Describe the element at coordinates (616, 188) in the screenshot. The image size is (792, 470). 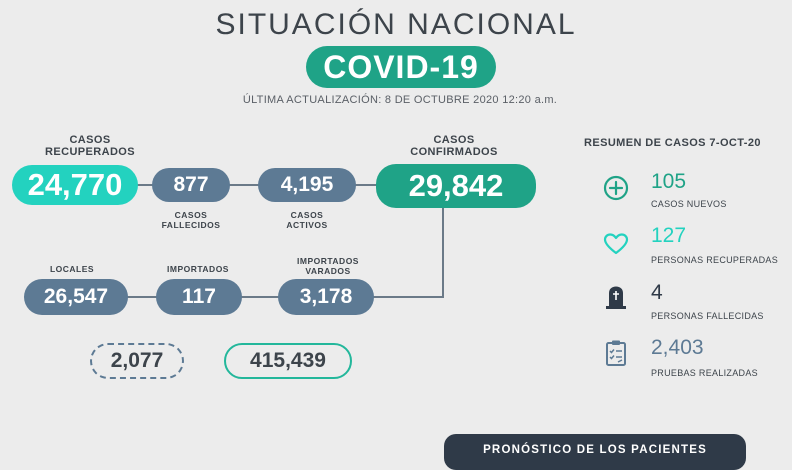
I see `plus-circle-icon` at that location.